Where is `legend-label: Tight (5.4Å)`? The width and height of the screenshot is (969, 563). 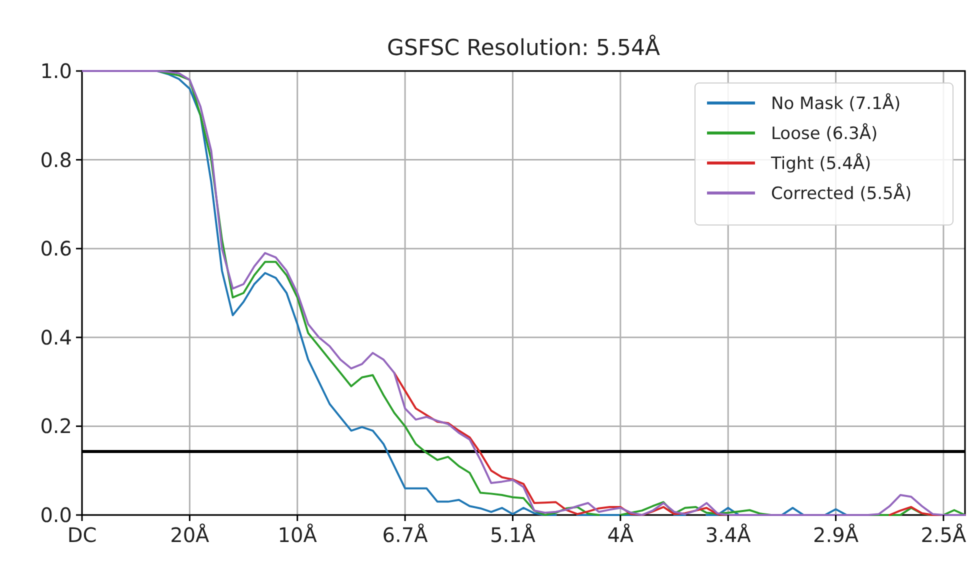
legend-label: Tight (5.4Å) is located at coordinates (821, 163).